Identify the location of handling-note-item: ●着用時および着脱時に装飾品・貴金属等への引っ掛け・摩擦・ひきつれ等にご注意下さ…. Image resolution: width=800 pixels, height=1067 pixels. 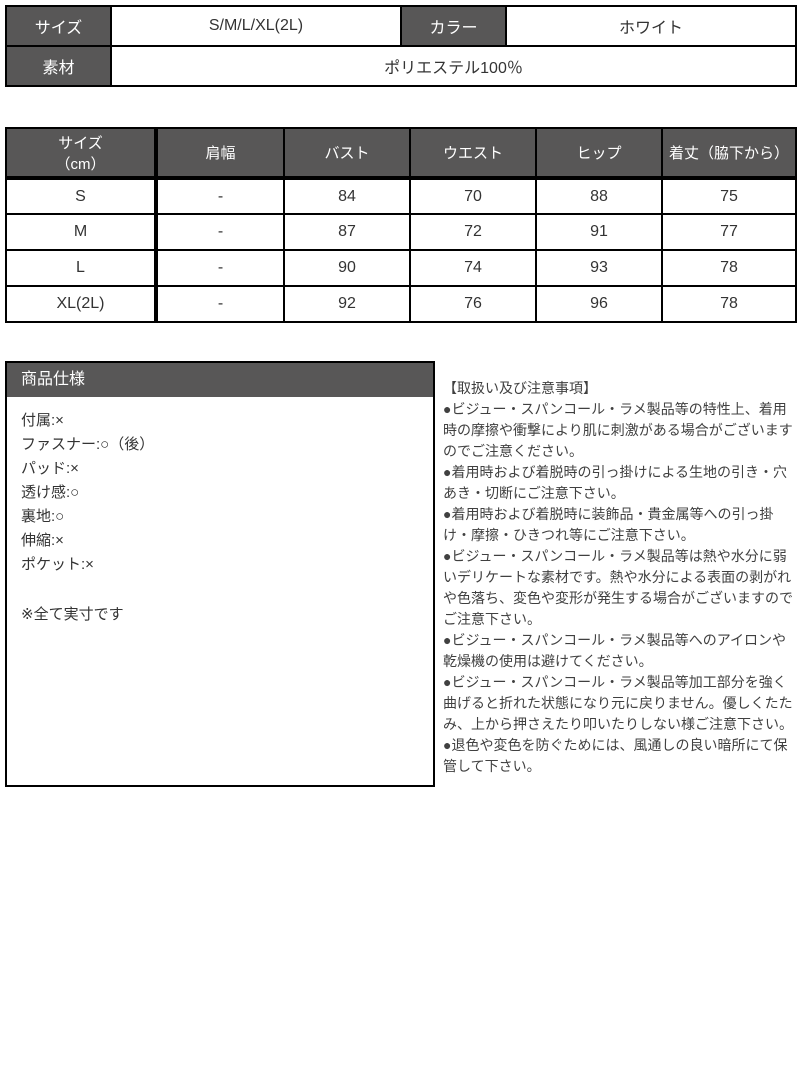
(608, 524).